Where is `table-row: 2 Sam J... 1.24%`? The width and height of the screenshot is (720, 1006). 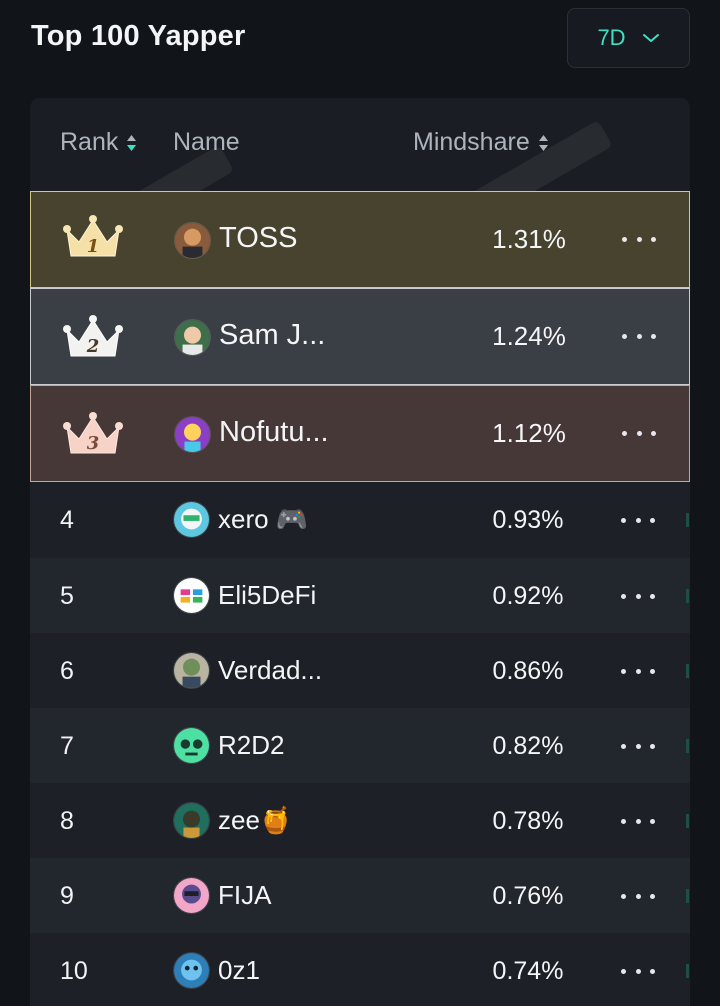
table-row: 2 Sam J... 1.24% is located at coordinates (360, 336).